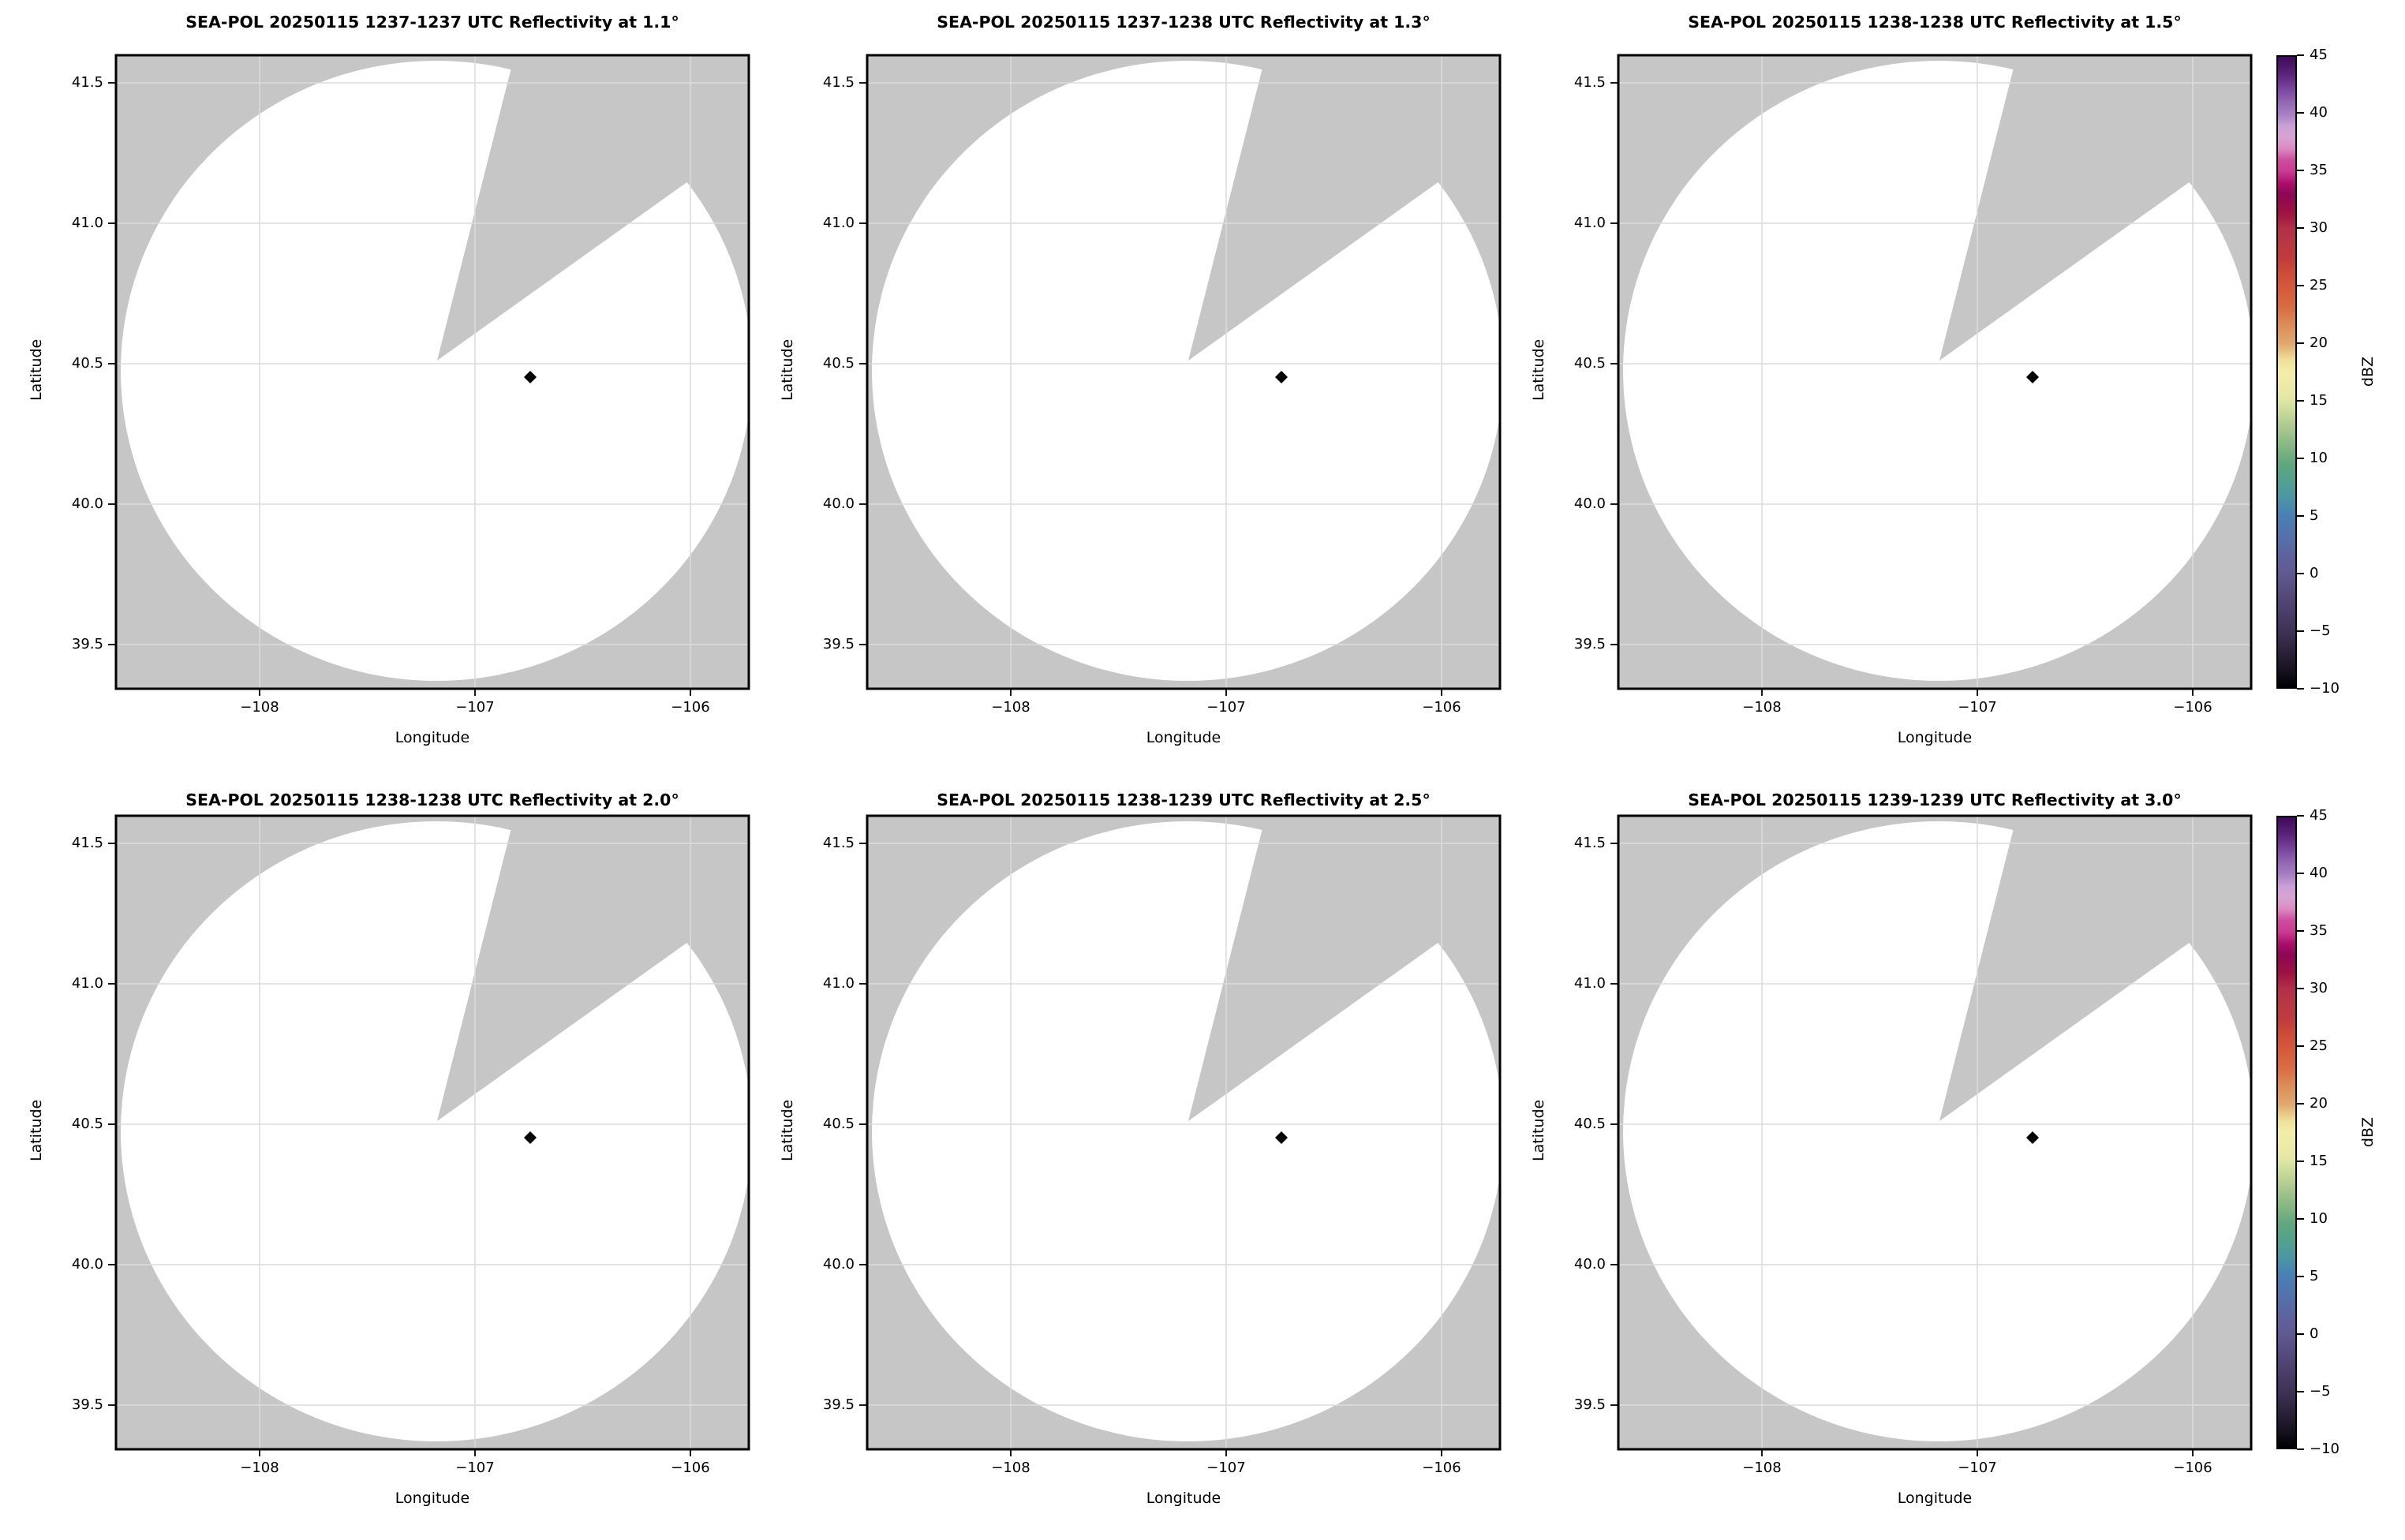  I want to click on colorbar-axis-label: dBZ, so click(2368, 371).